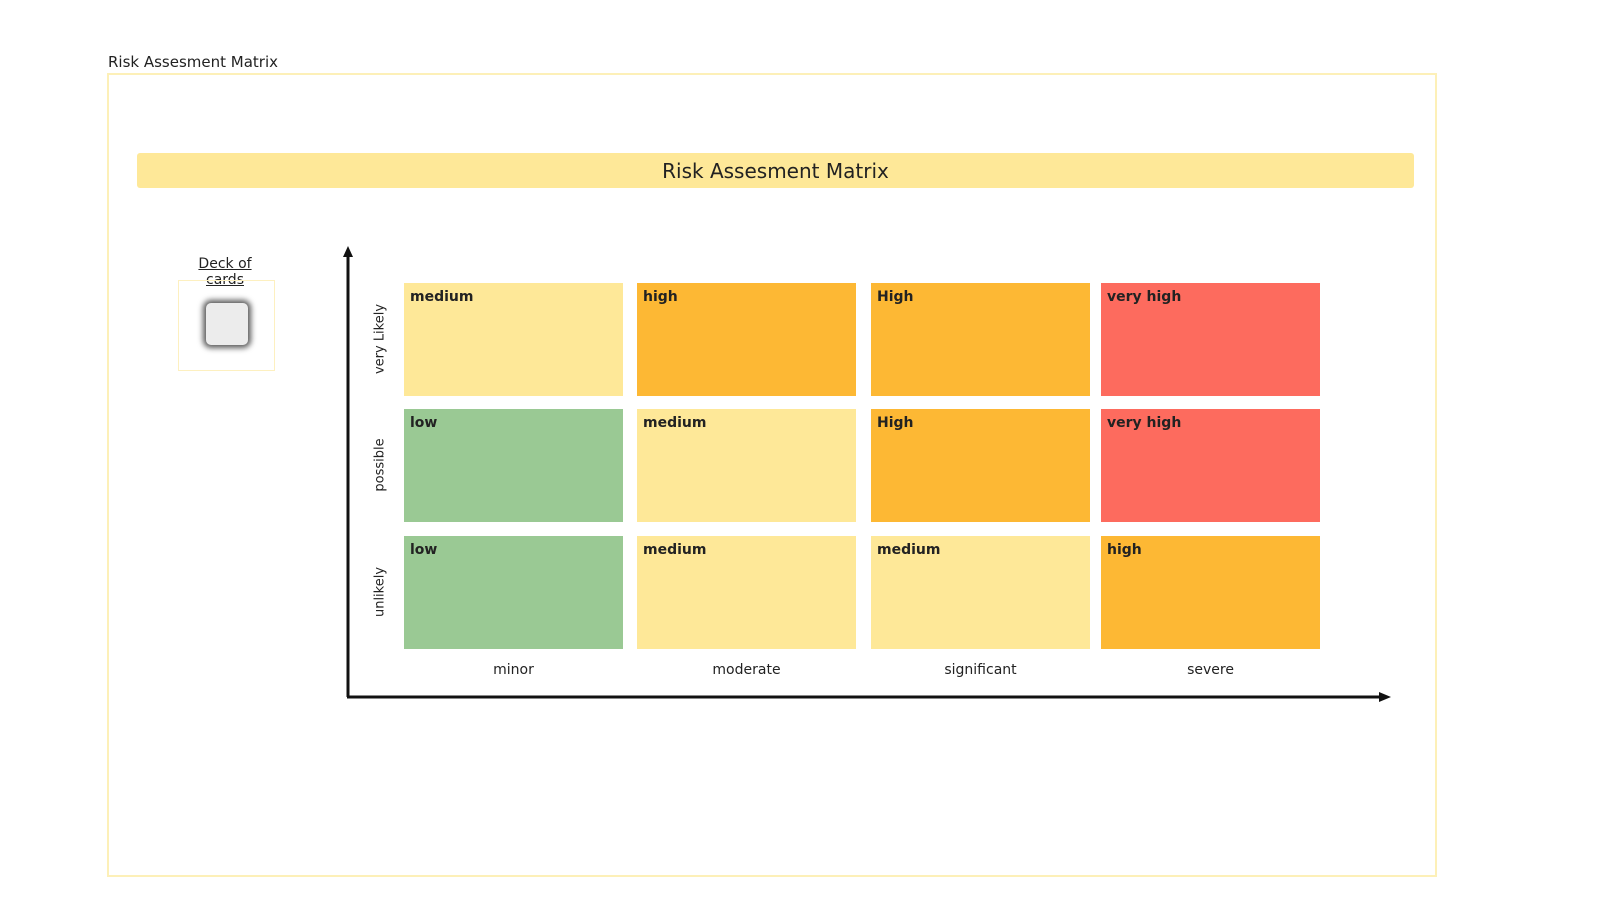 The width and height of the screenshot is (1600, 900). What do you see at coordinates (348, 251) in the screenshot?
I see `y-axis-arrowhead-icon` at bounding box center [348, 251].